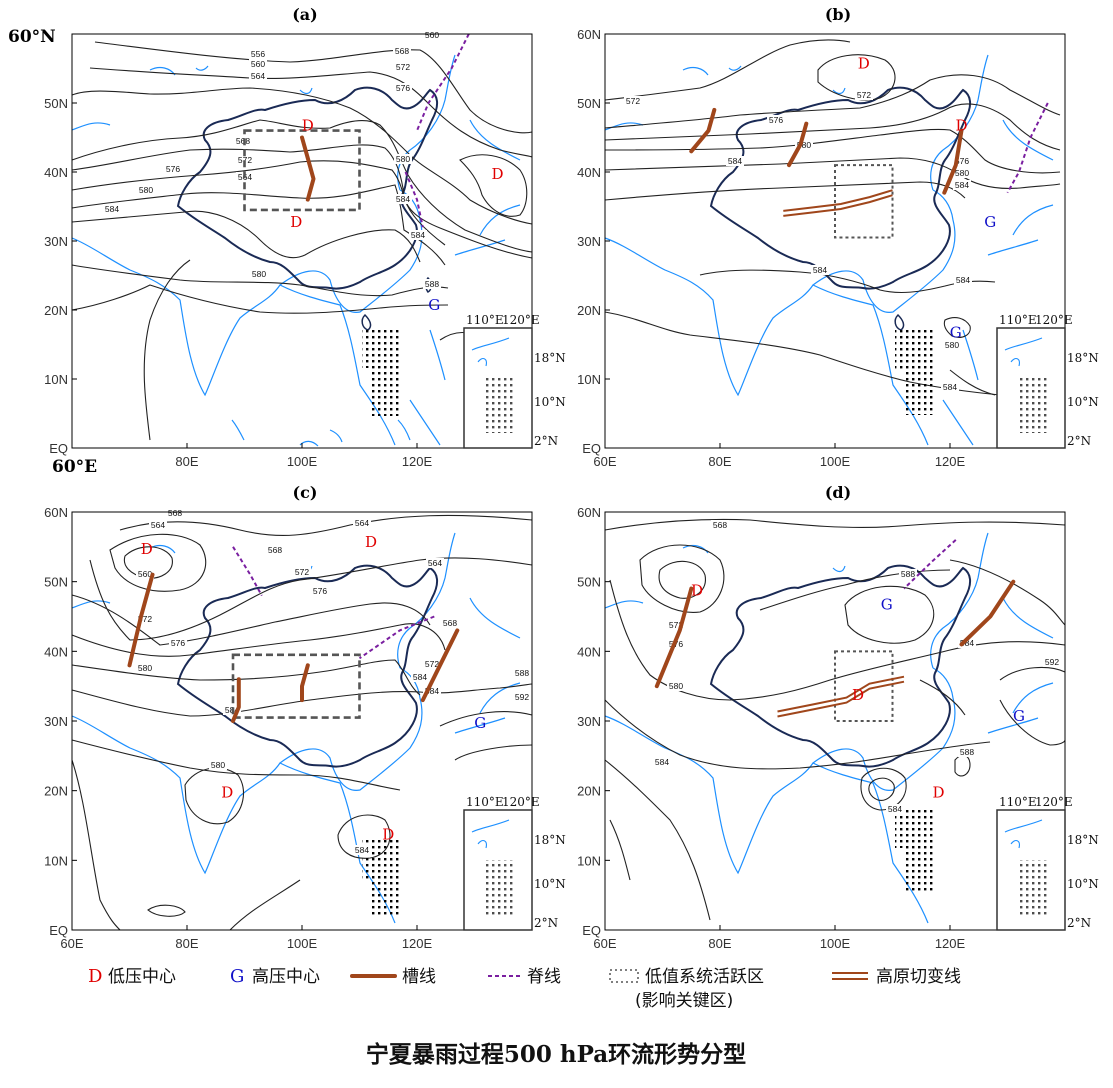  What do you see at coordinates (414, 199) in the screenshot?
I see `ridge-line` at bounding box center [414, 199].